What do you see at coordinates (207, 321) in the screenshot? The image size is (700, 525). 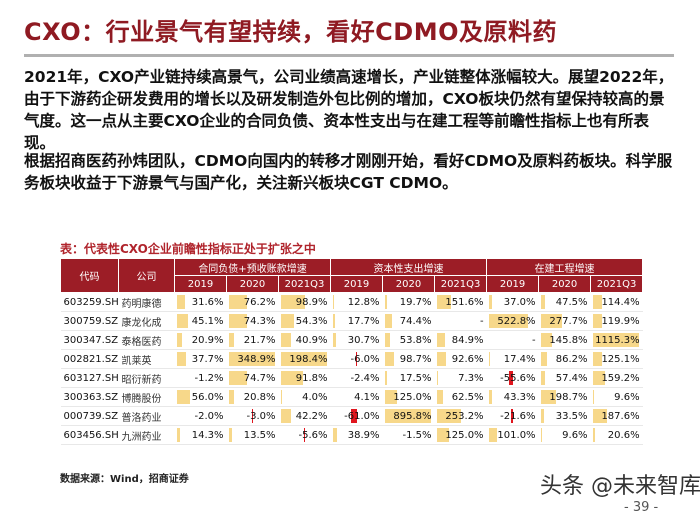 I see `cell-value-text: 45.1%` at bounding box center [207, 321].